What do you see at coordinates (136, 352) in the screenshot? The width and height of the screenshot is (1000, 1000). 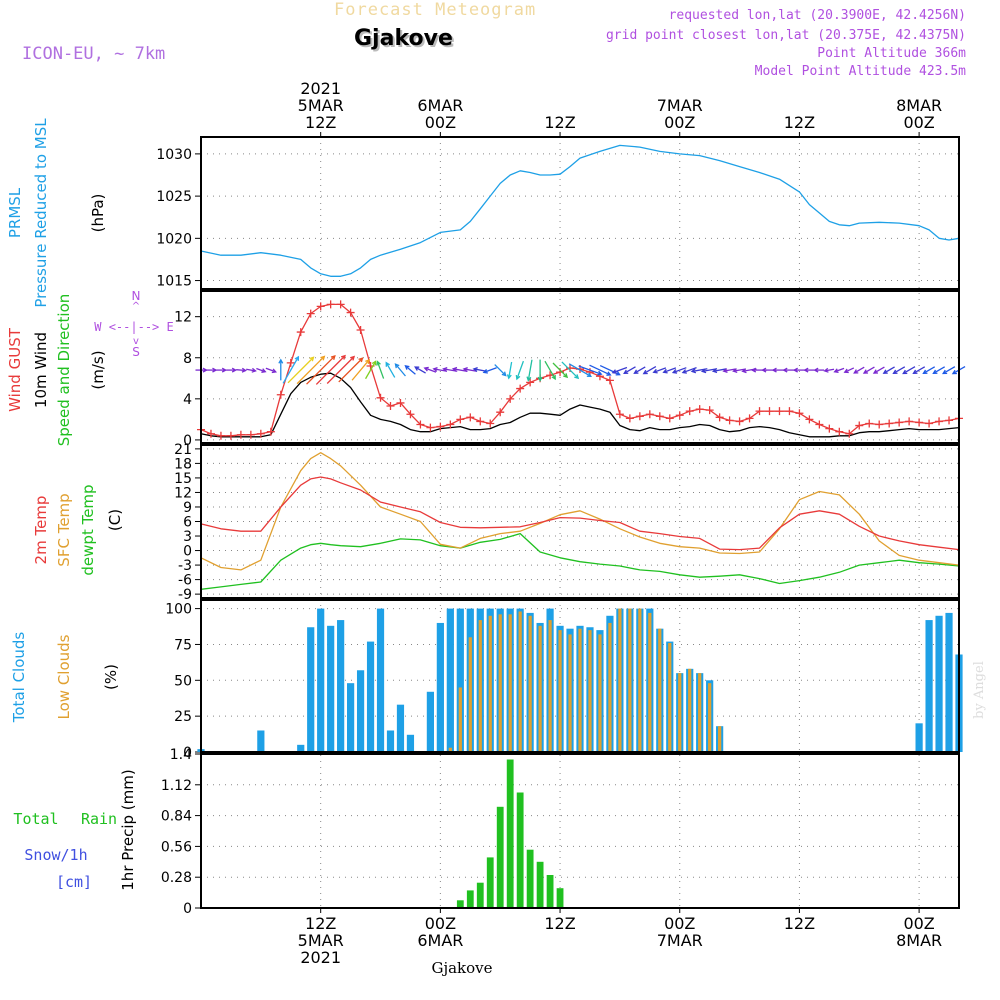 I see `compass-south: S` at bounding box center [136, 352].